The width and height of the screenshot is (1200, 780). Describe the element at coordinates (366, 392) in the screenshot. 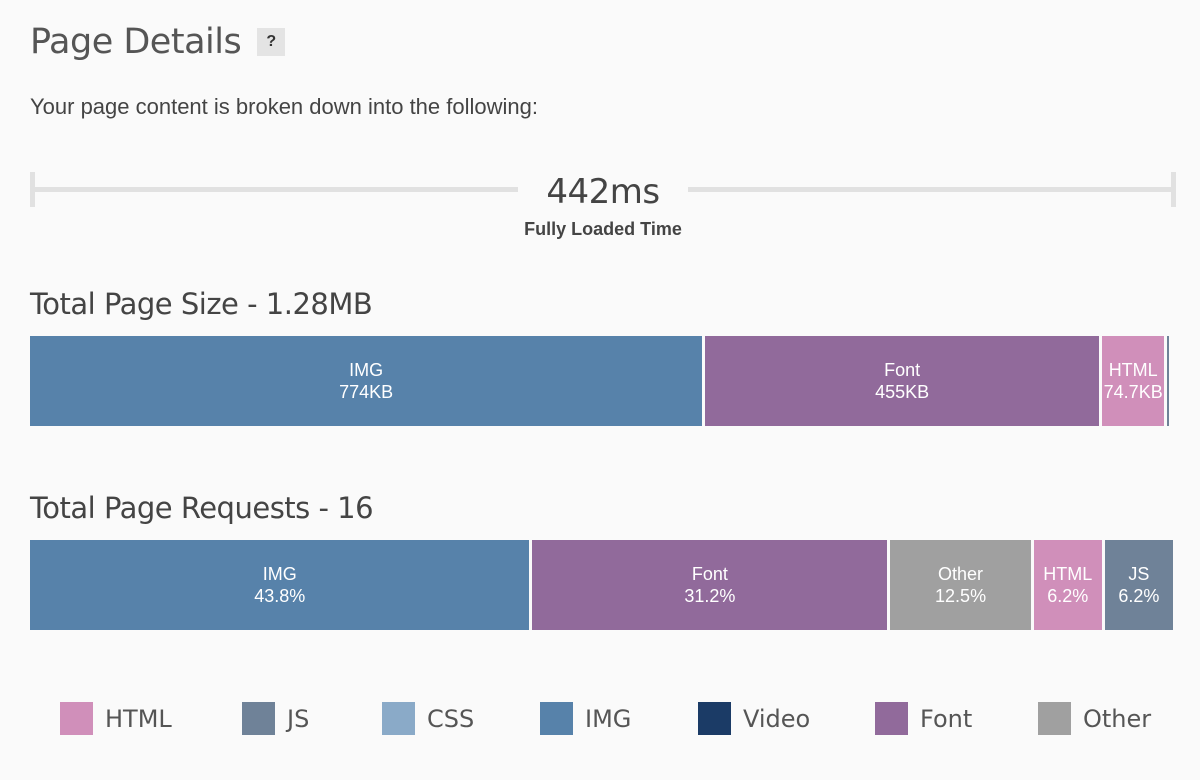

I see `segment-value: 774KB` at that location.